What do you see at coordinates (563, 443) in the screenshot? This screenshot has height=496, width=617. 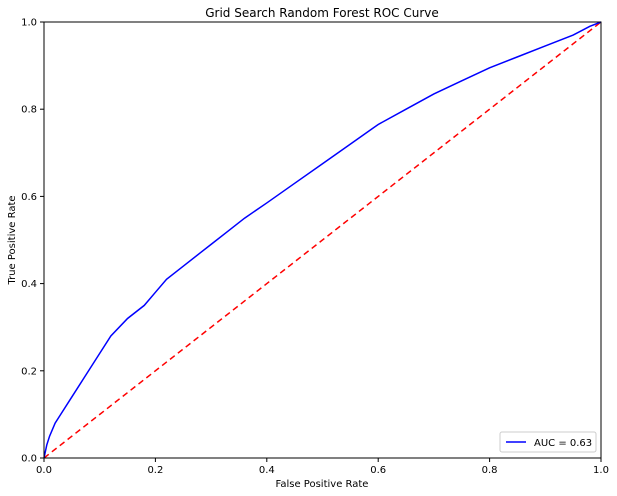 I see `legend-label-auc: AUC = 0.63` at bounding box center [563, 443].